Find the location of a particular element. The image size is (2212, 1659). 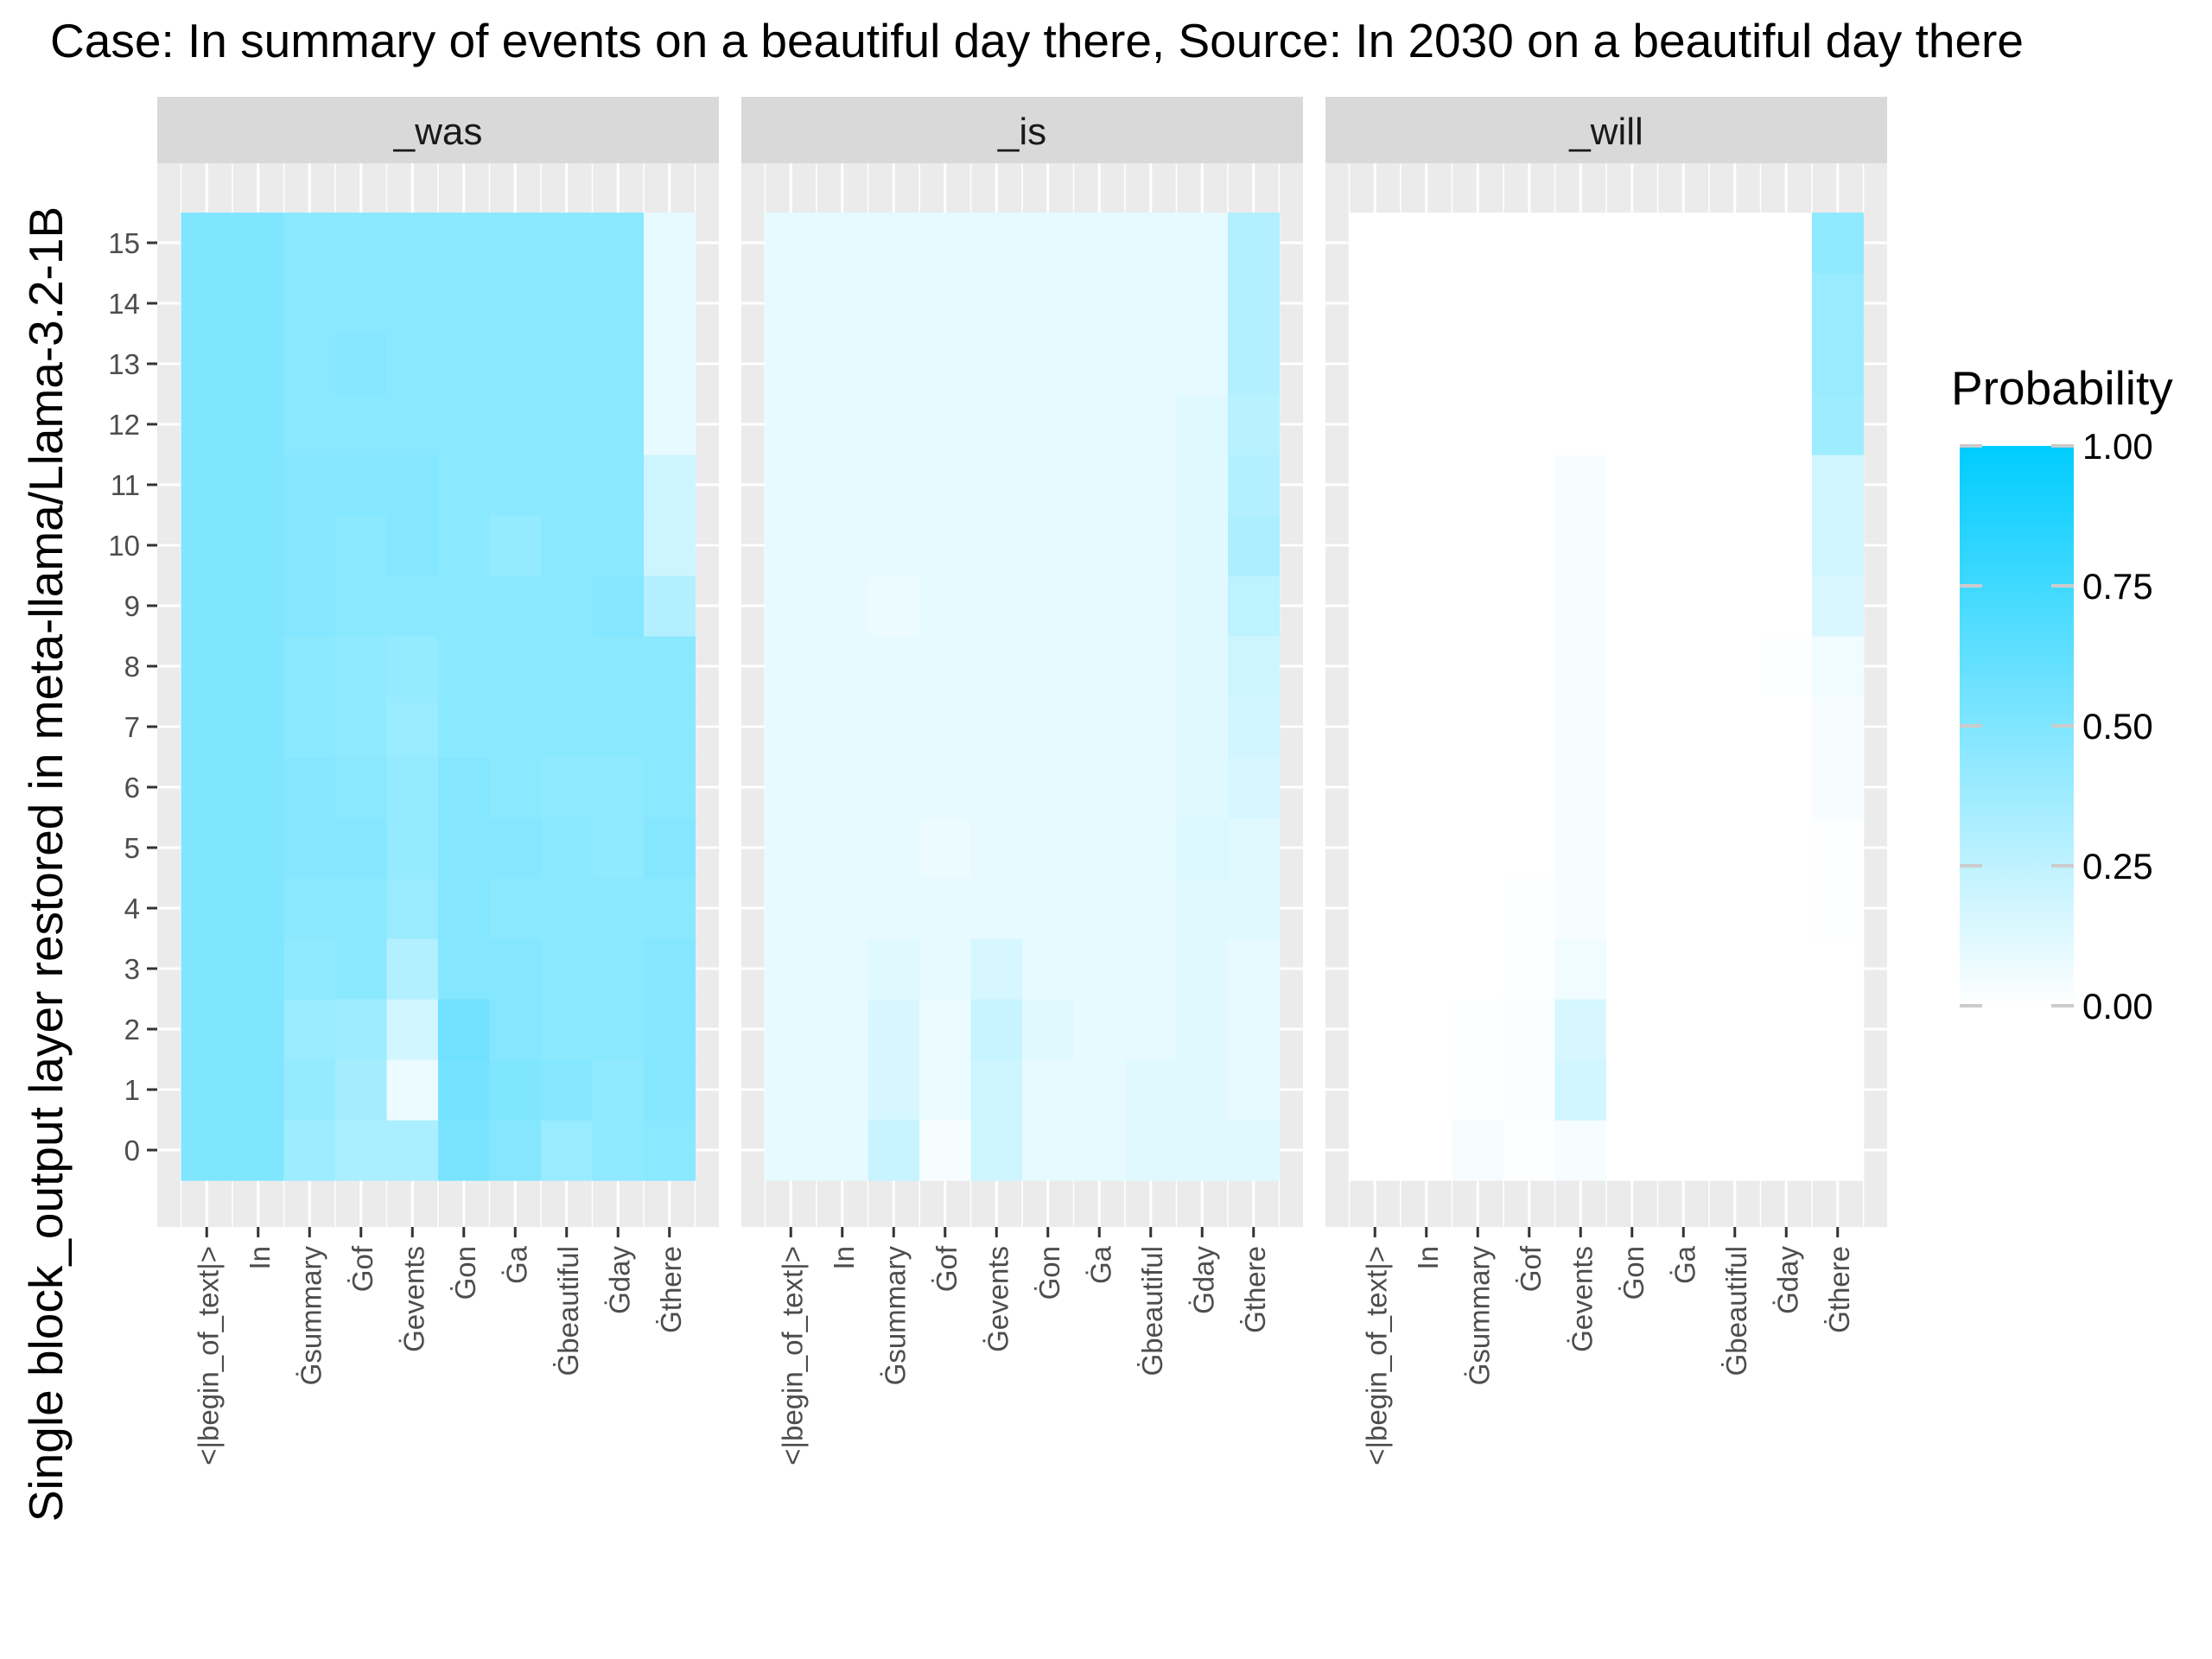

heatmap-cells is located at coordinates (1607, 697).